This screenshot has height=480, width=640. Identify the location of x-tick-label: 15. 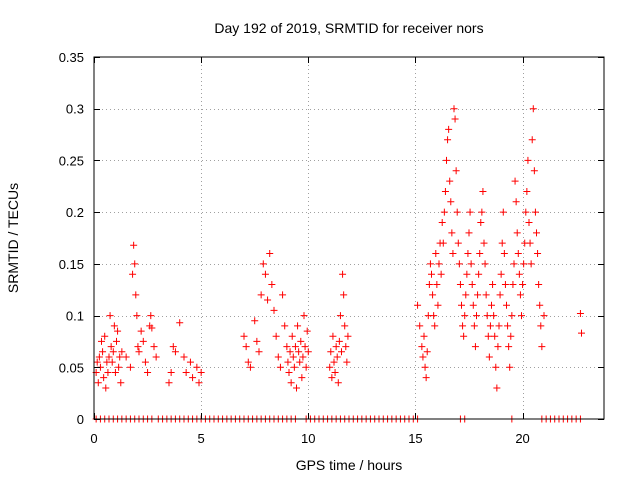
(415, 438).